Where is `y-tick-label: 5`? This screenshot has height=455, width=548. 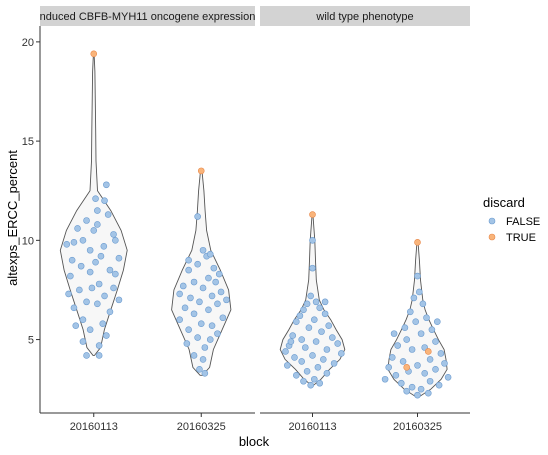 y-tick-label: 5 is located at coordinates (31, 341).